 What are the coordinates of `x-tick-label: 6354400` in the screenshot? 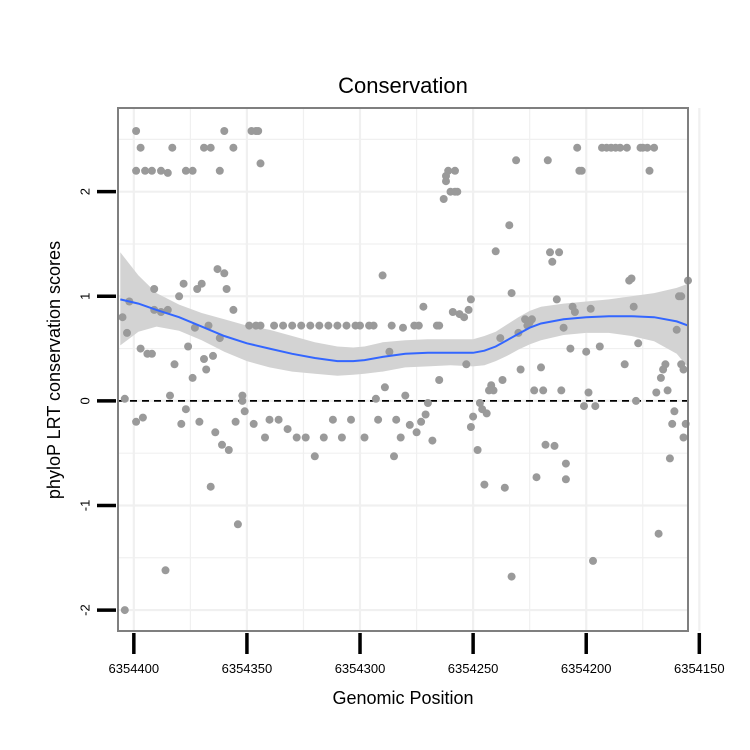 It's located at (134, 668).